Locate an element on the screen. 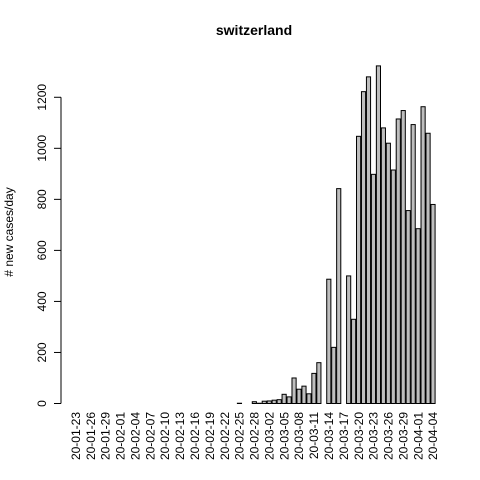 This screenshot has height=480, width=480. x-tick-label: 20-02-10 is located at coordinates (165, 436).